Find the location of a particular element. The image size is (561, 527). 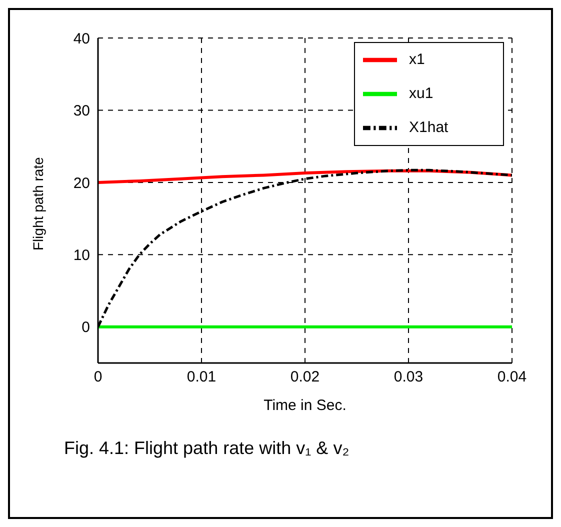

x-tick-label: 0.01 is located at coordinates (201, 377).